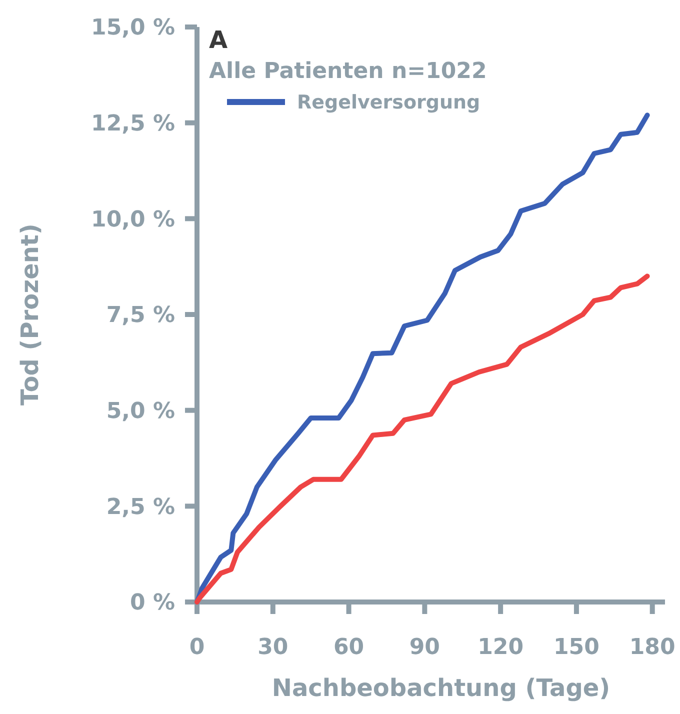  I want to click on text: Alle Patienten n=1022, so click(348, 71).